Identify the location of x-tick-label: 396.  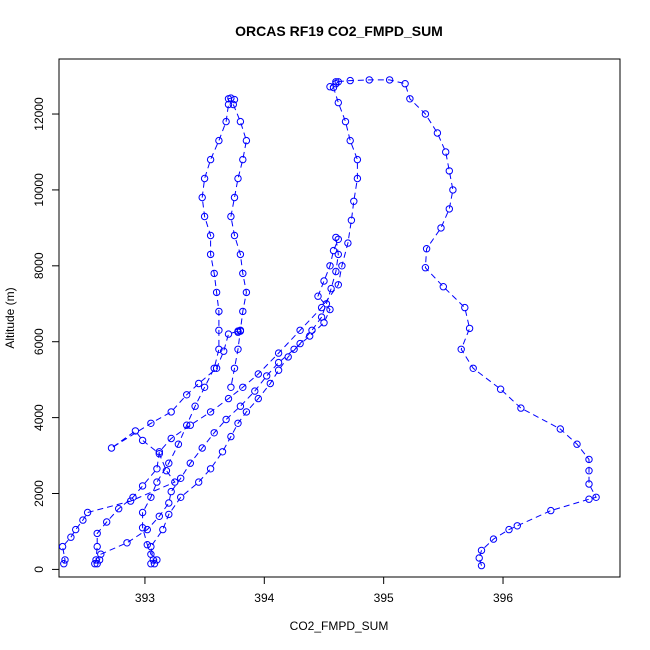
(503, 598).